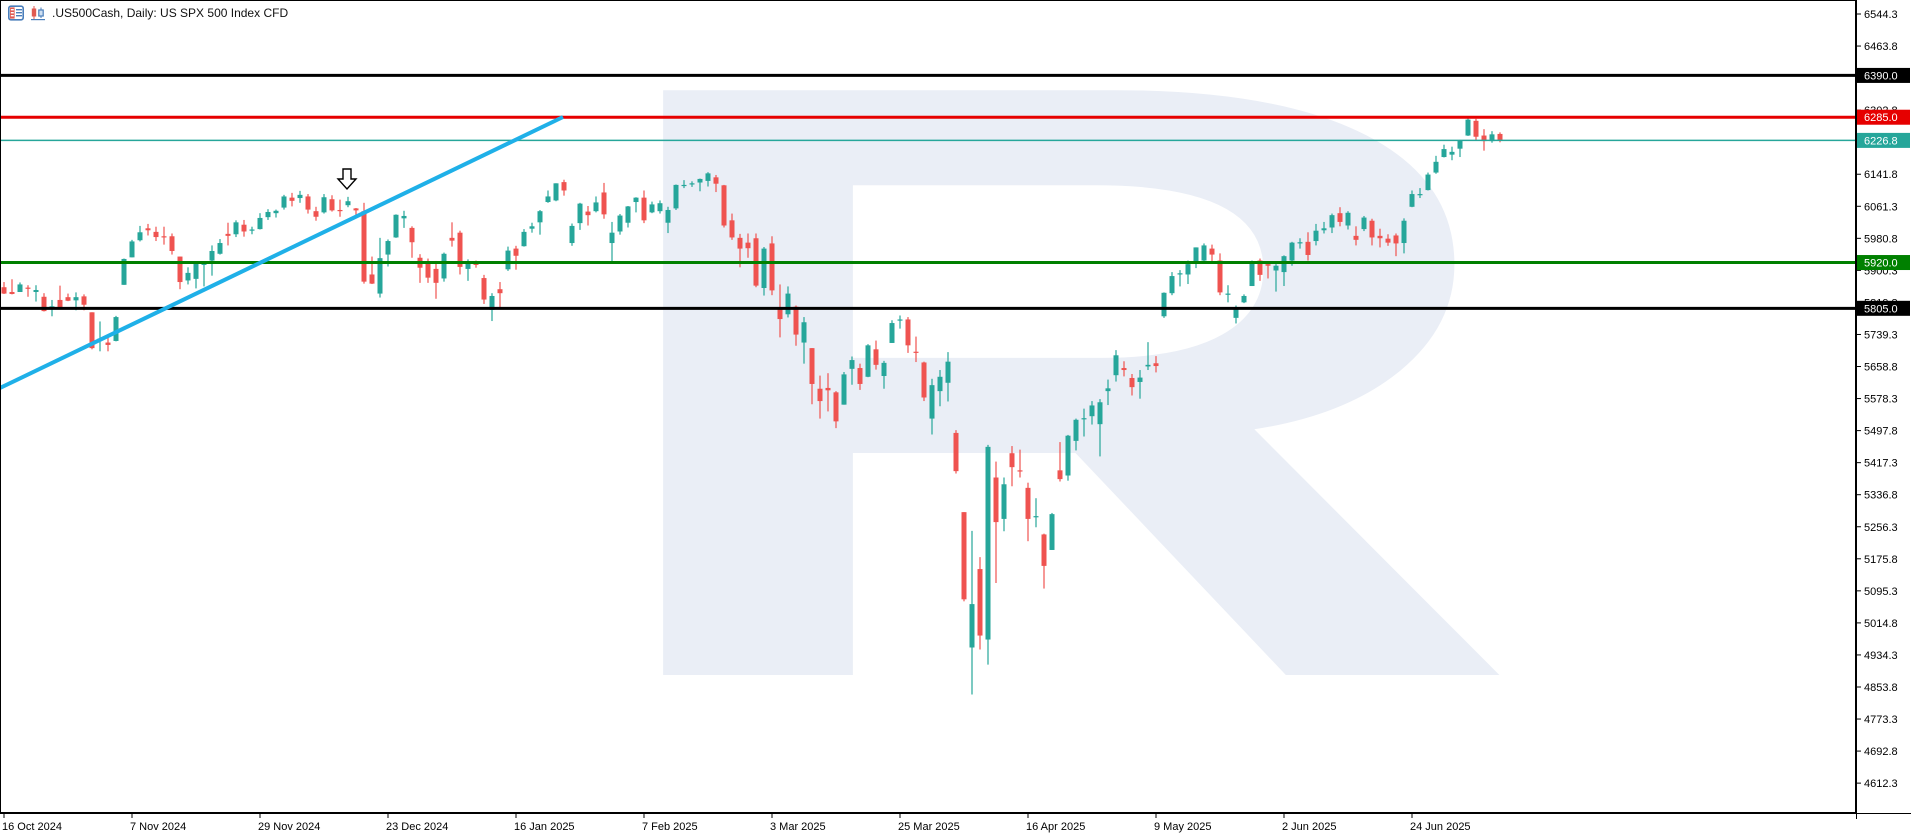 The image size is (1911, 834). Describe the element at coordinates (1881, 47) in the screenshot. I see `price-tick-label: 6463.8` at that location.